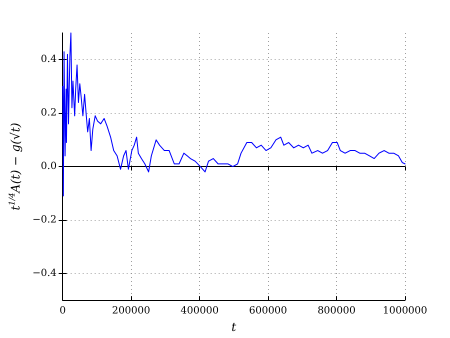 Image resolution: width=450 pixels, height=338 pixels. Describe the element at coordinates (48, 60) in the screenshot. I see `y-tick-label: 0.4` at that location.